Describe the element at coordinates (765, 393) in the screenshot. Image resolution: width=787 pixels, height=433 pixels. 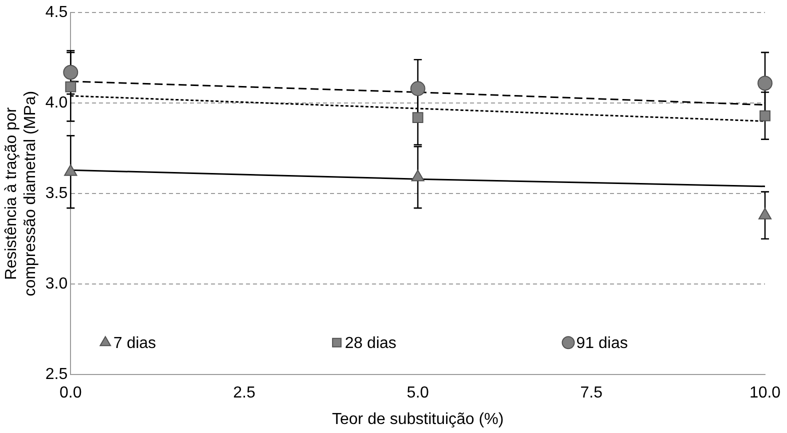
I see `x-tick-label: 10.0` at that location.